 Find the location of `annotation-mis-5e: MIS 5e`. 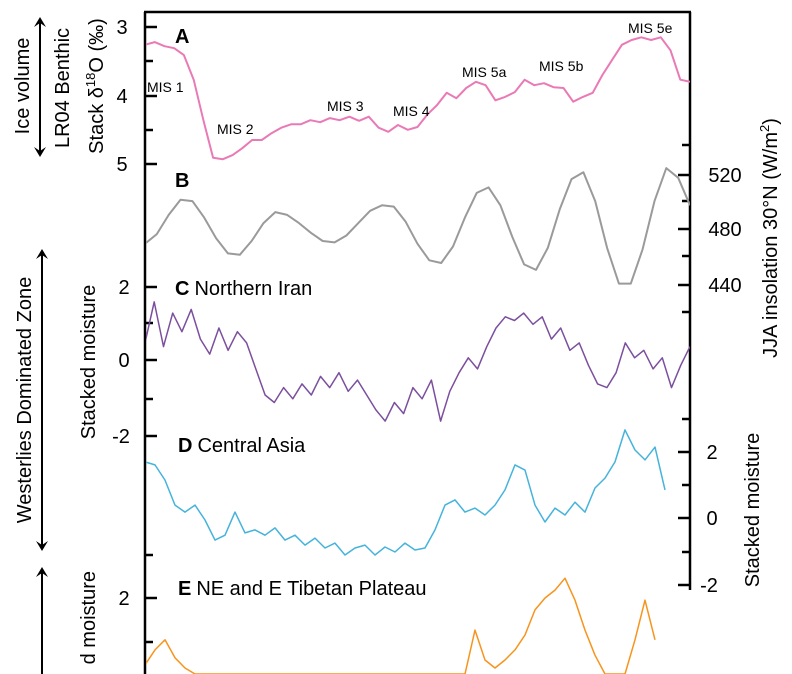

annotation-mis-5e: MIS 5e is located at coordinates (650, 28).